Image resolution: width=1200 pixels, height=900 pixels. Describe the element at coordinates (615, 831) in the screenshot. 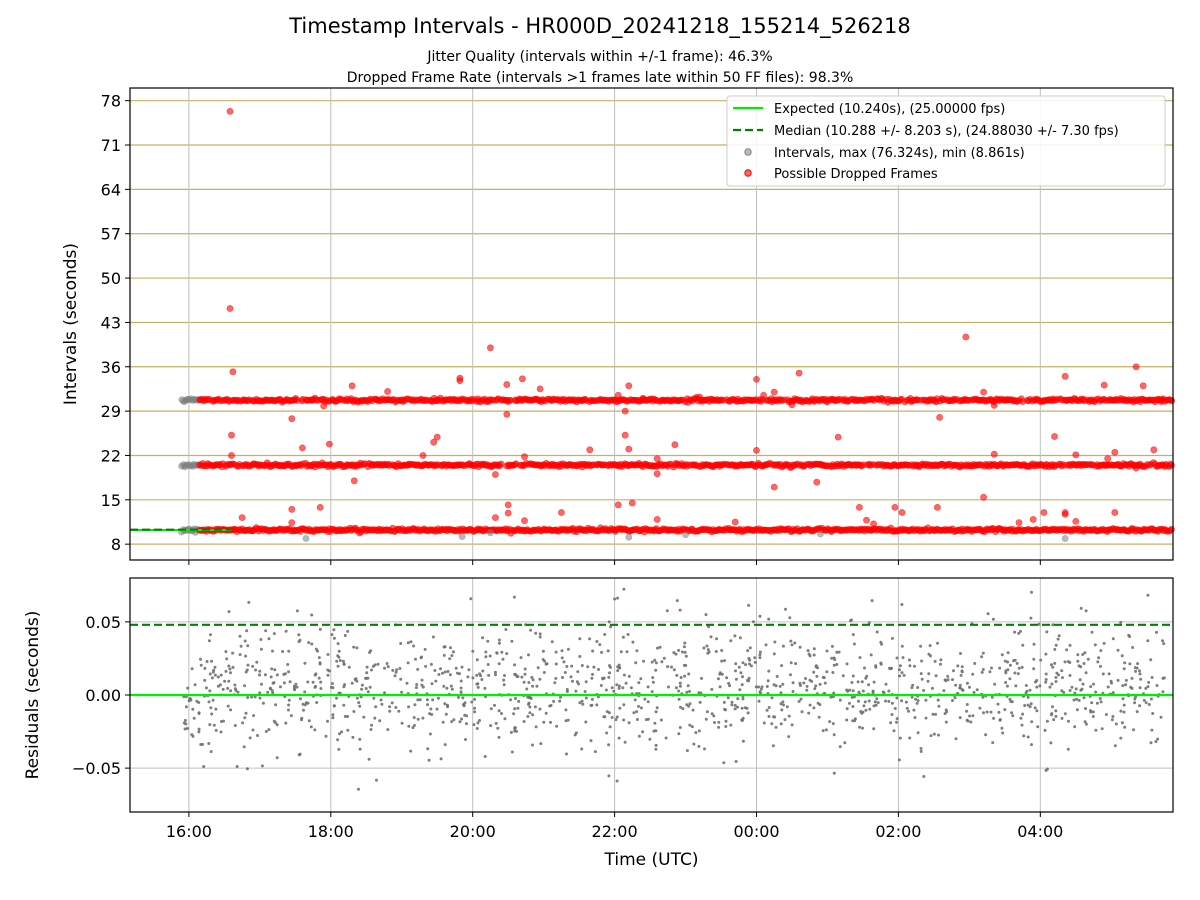

I see `time-x-tick-label: 22:00` at that location.